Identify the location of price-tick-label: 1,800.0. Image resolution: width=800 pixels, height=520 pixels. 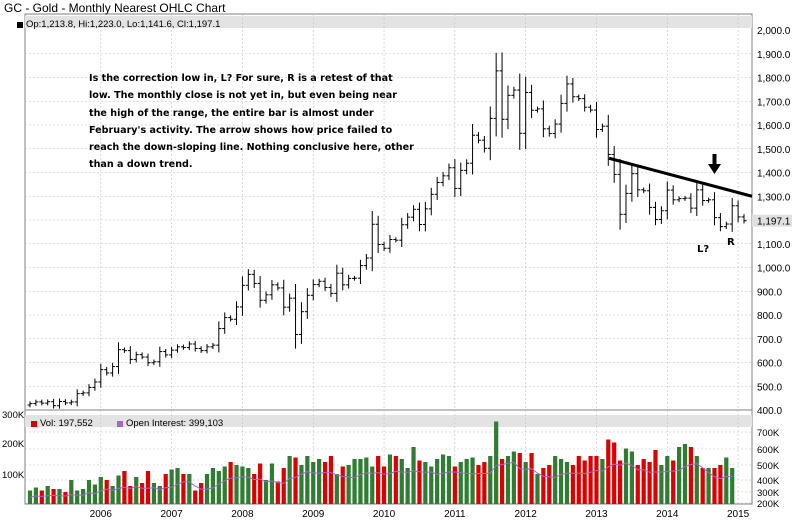
(774, 79).